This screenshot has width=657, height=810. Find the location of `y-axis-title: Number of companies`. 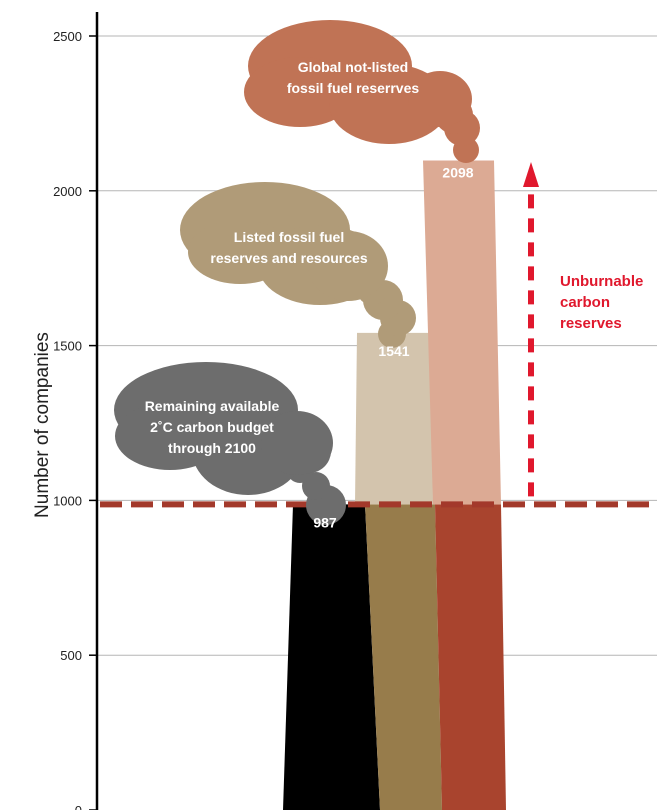

y-axis-title: Number of companies is located at coordinates (42, 425).